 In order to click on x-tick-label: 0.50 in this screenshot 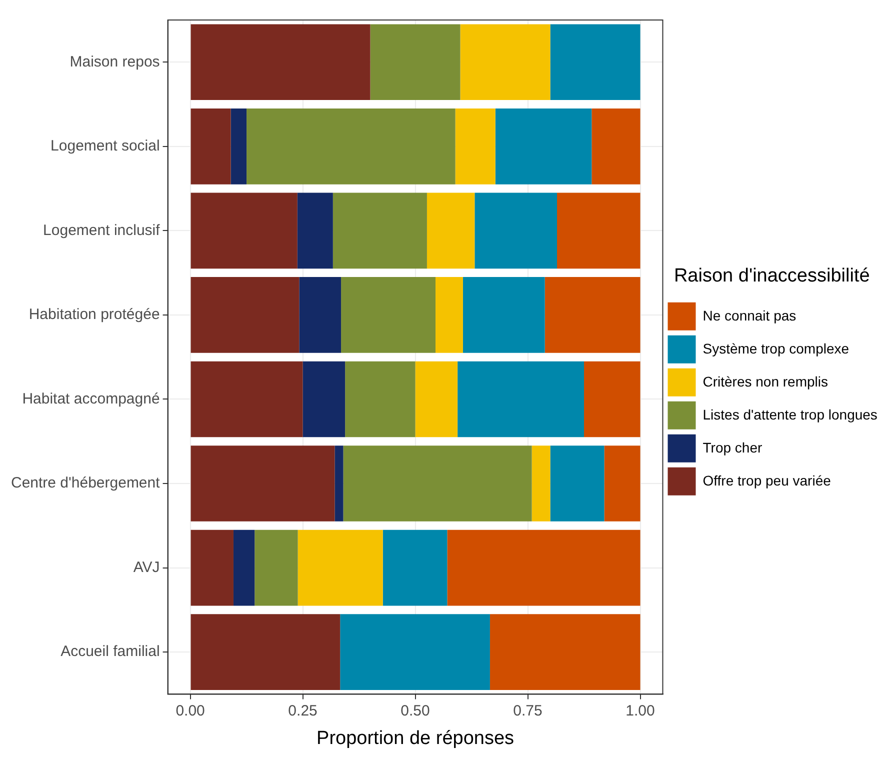, I will do `click(415, 711)`.